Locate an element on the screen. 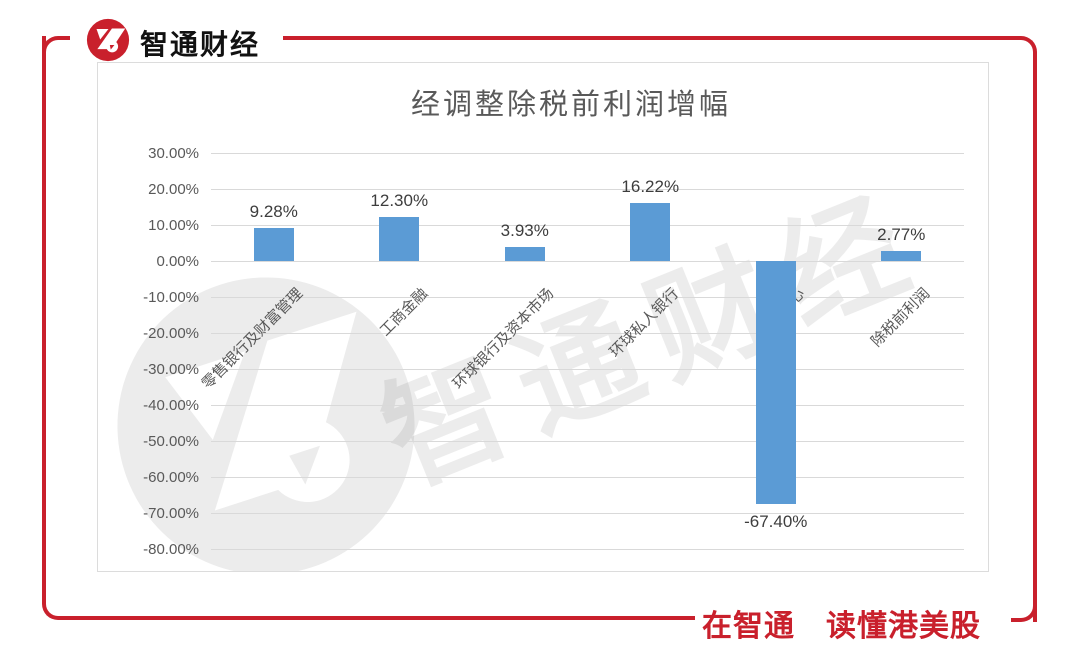  brand-slogan: 在智通 读懂港美股 is located at coordinates (841, 626).